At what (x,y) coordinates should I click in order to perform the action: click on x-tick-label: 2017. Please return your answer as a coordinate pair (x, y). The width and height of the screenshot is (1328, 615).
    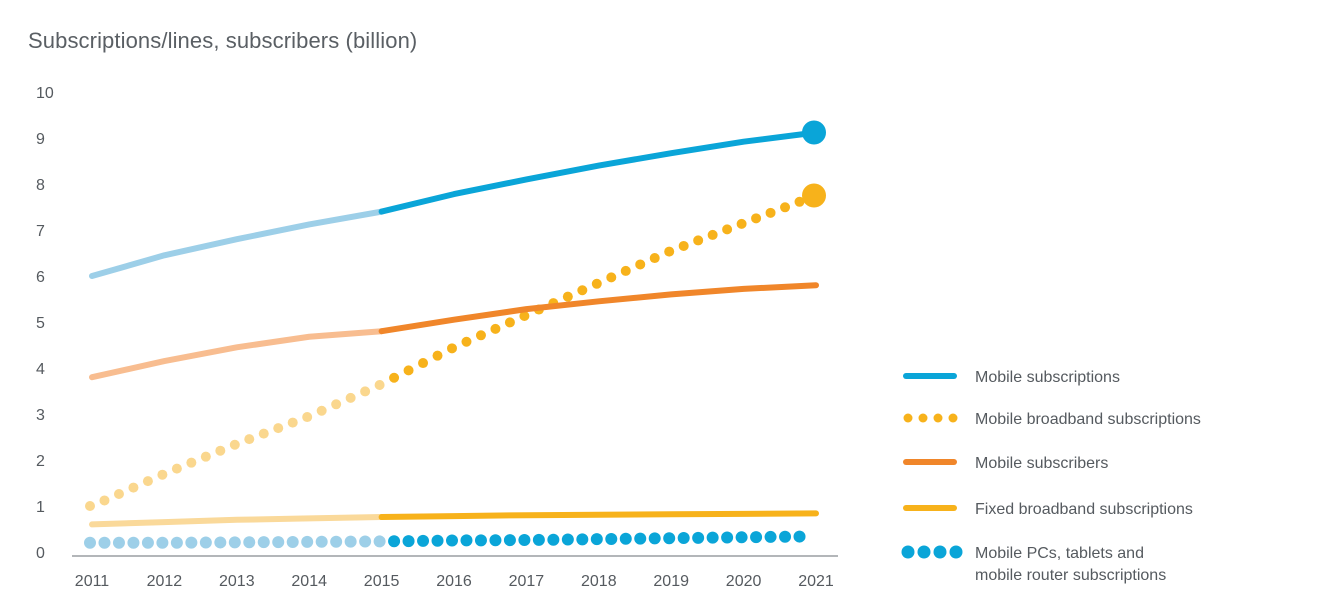
    Looking at the image, I should click on (527, 581).